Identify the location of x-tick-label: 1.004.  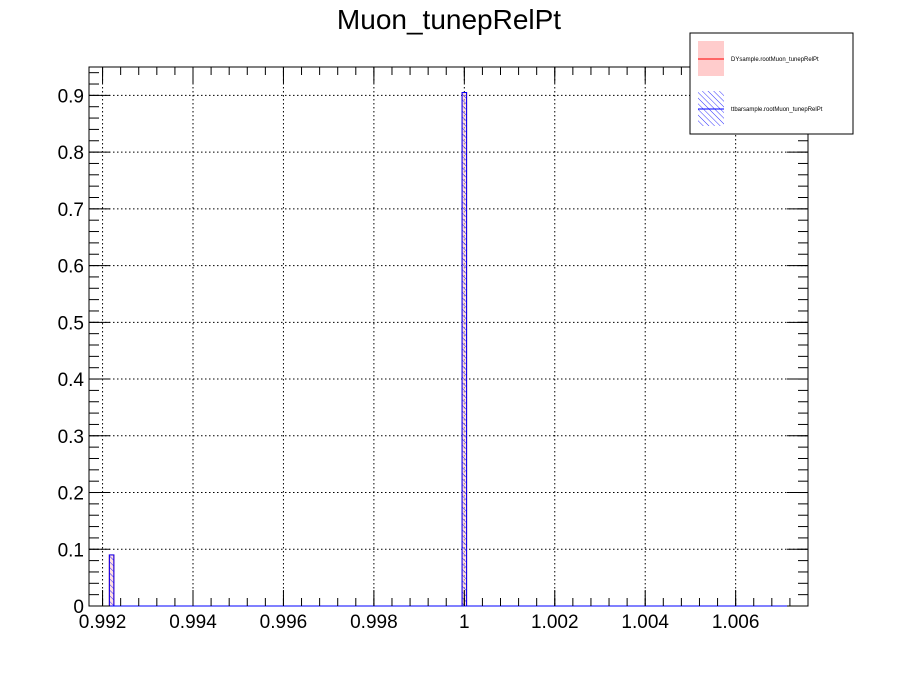
(645, 622).